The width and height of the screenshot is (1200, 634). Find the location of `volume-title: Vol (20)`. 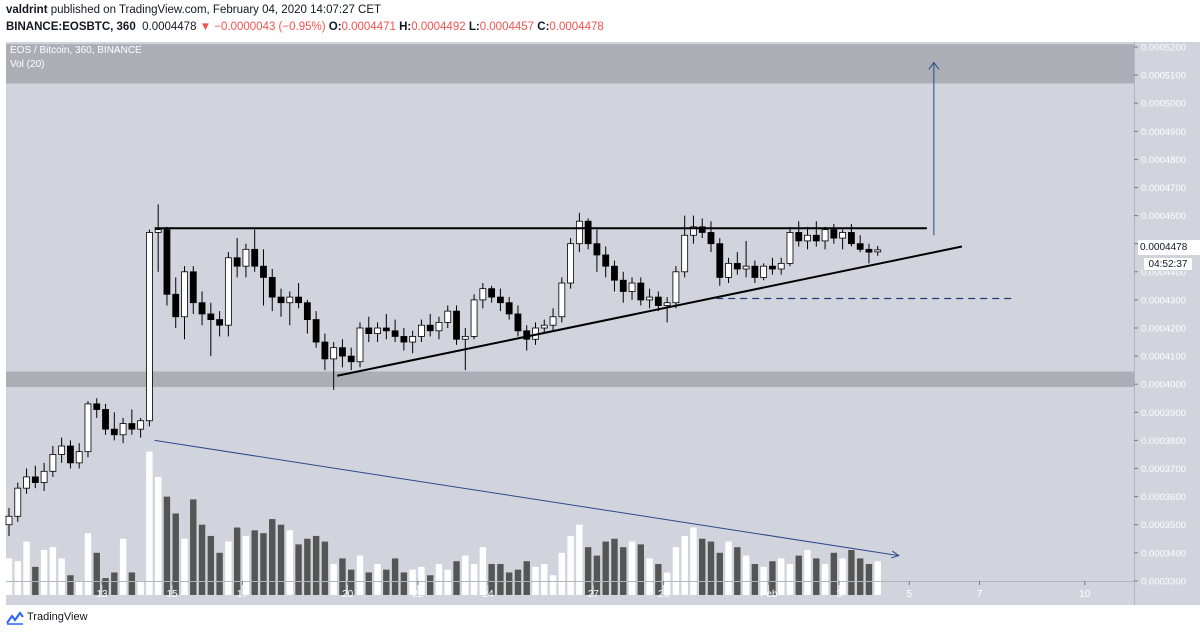

volume-title: Vol (20) is located at coordinates (27, 64).